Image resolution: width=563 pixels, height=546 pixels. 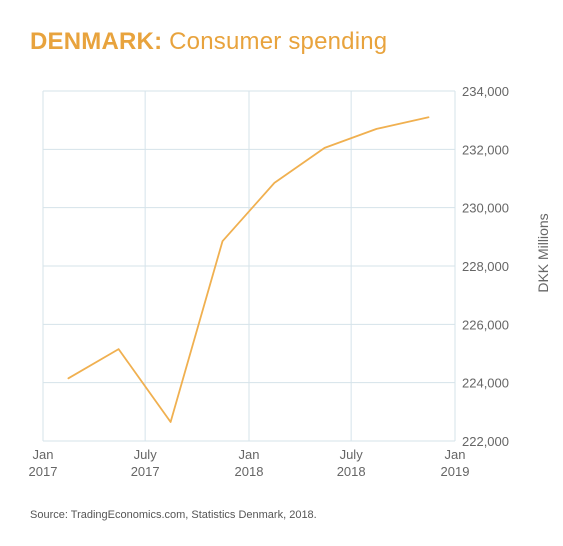 What do you see at coordinates (455, 463) in the screenshot?
I see `x-tick-label: Jan 2019` at bounding box center [455, 463].